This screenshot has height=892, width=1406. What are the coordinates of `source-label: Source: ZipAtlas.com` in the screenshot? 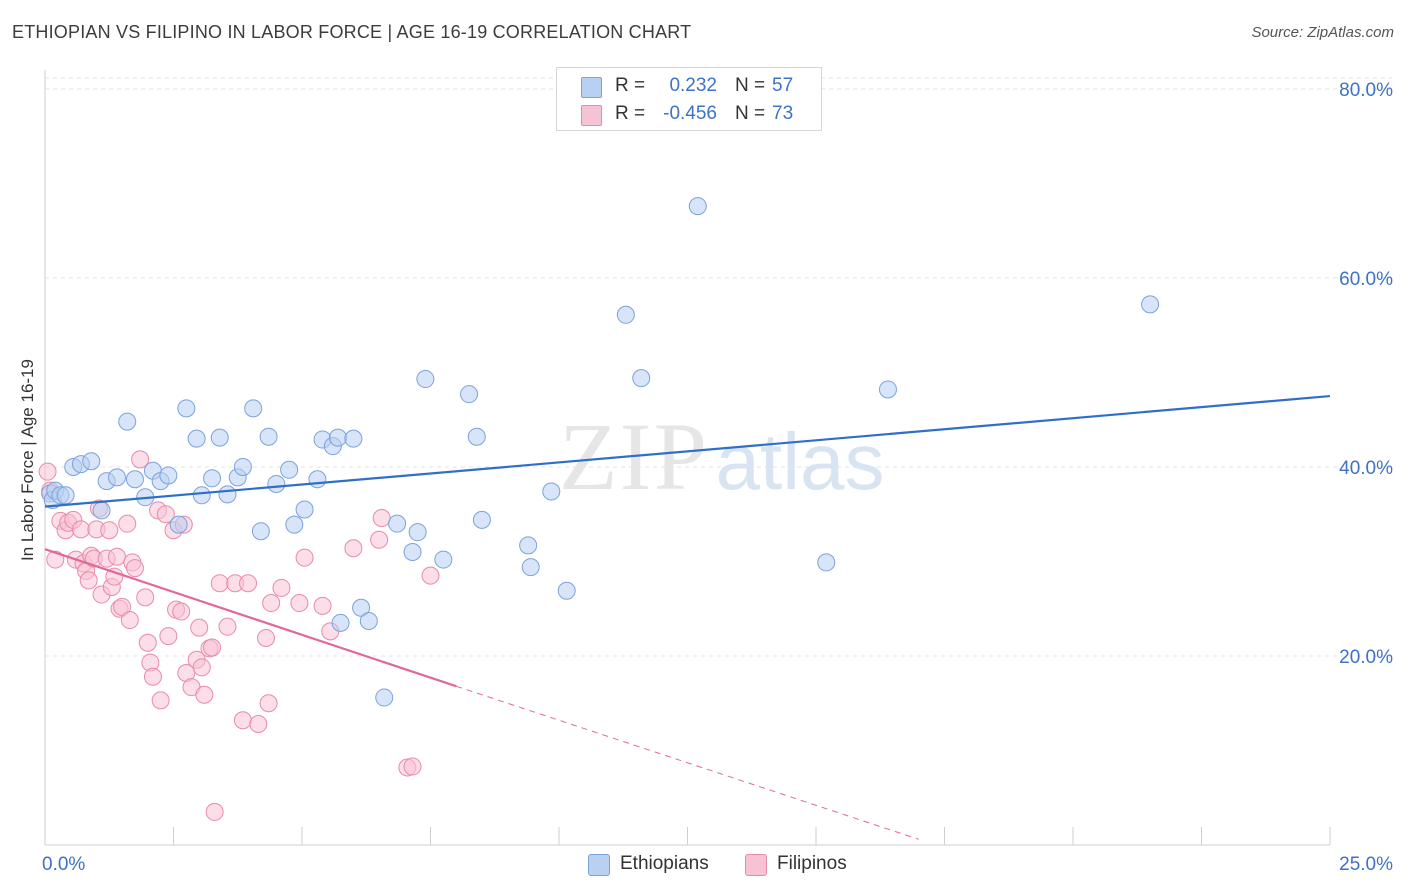 It's located at (1322, 32).